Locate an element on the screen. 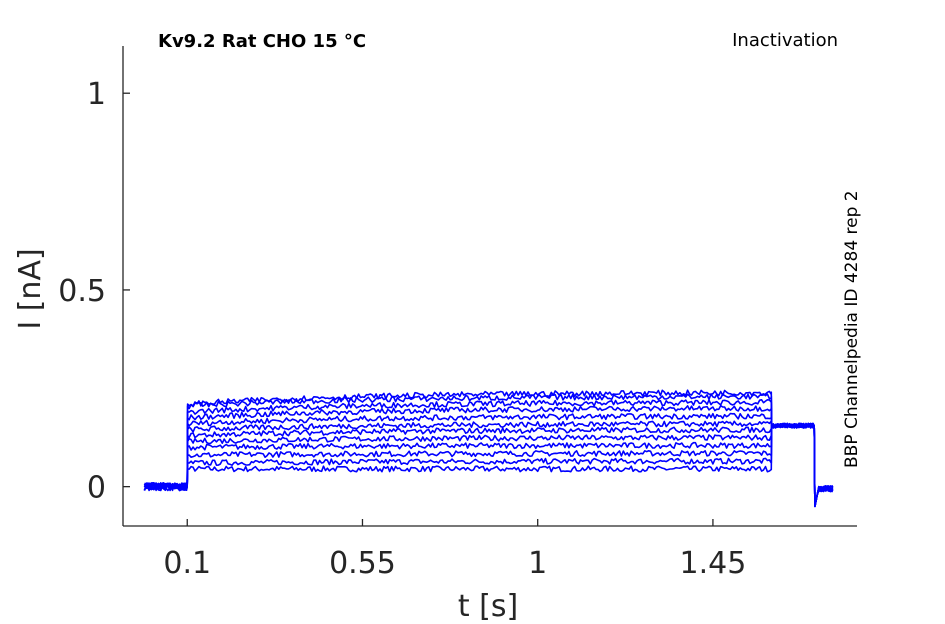  x-axis-label: t [s] is located at coordinates (488, 606).